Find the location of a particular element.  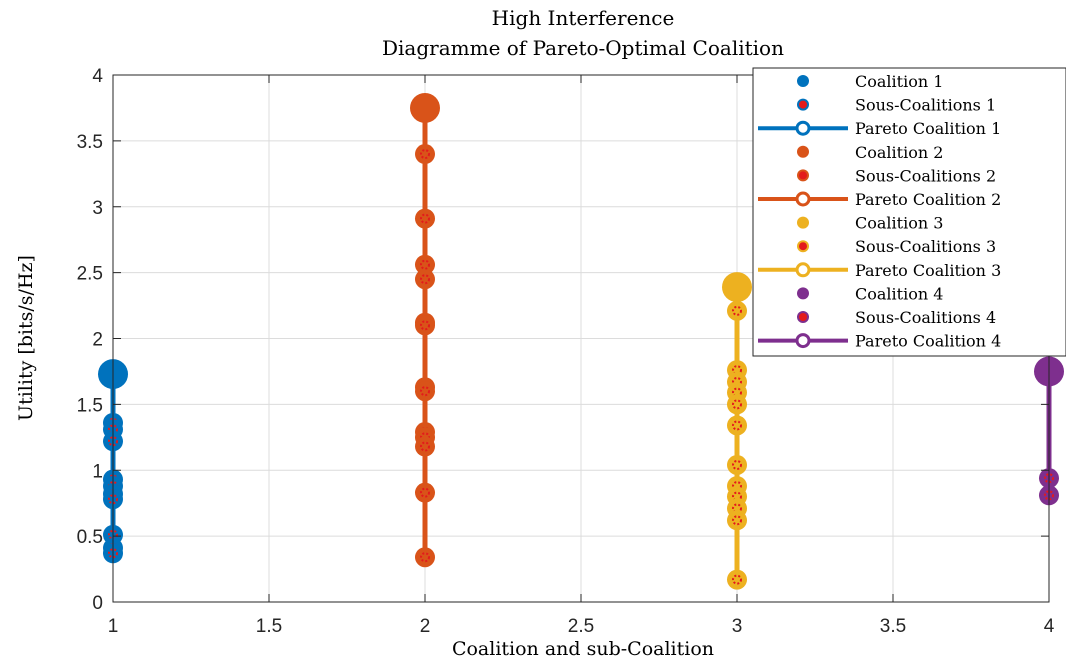

legend-entry: Coalition 1 is located at coordinates (870, 81).